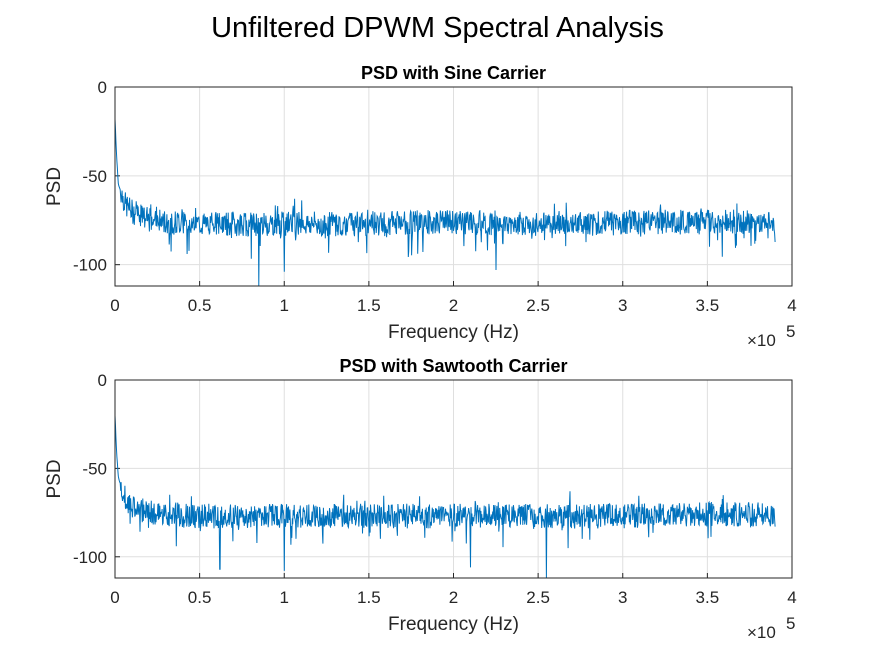 The height and width of the screenshot is (656, 875). Describe the element at coordinates (453, 73) in the screenshot. I see `axes-title: PSD with Sine Carrier` at that location.